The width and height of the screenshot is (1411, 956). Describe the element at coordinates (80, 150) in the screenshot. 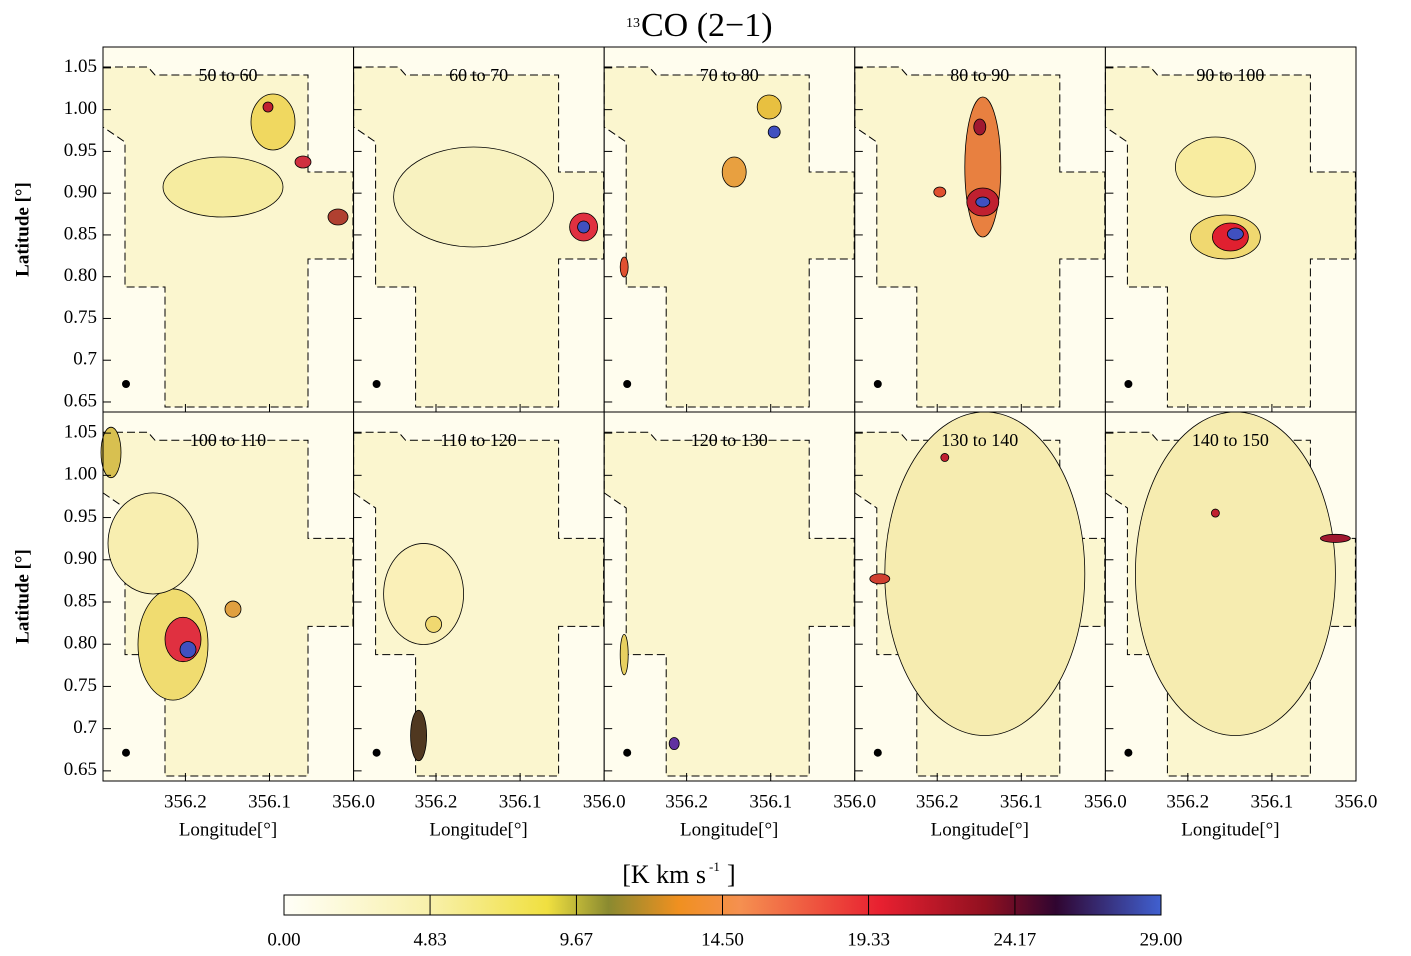

I see `y-tick-label: 0.95` at that location.